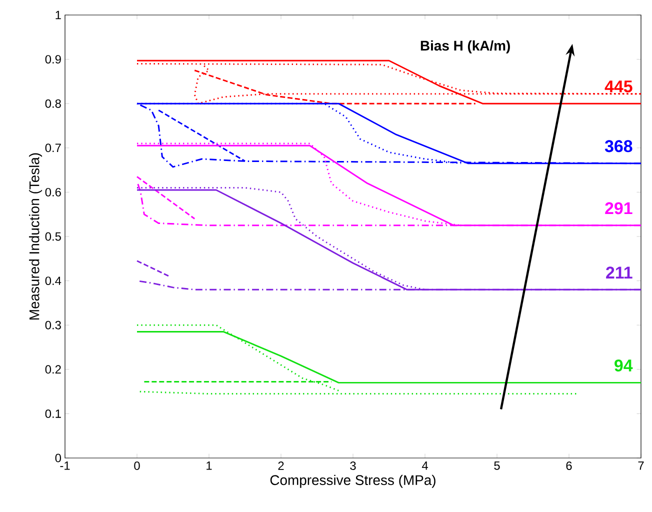 The width and height of the screenshot is (652, 512). Describe the element at coordinates (623, 365) in the screenshot. I see `series-label: 94` at that location.